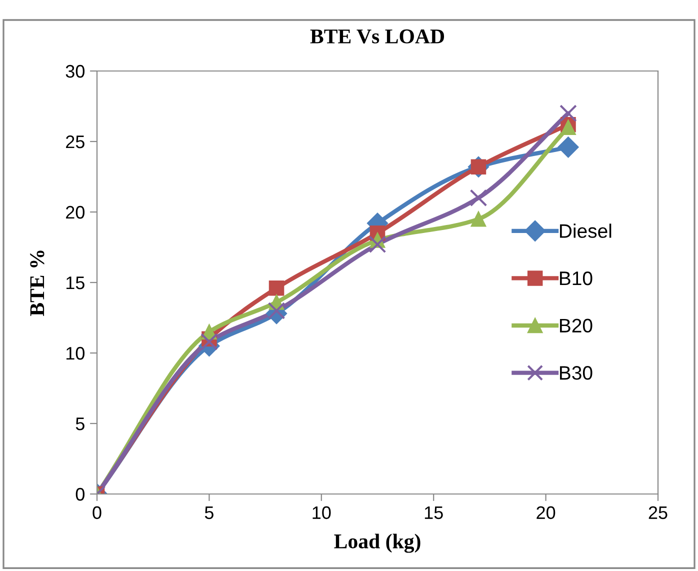  Describe the element at coordinates (586, 231) in the screenshot. I see `legend-label: Diesel` at that location.